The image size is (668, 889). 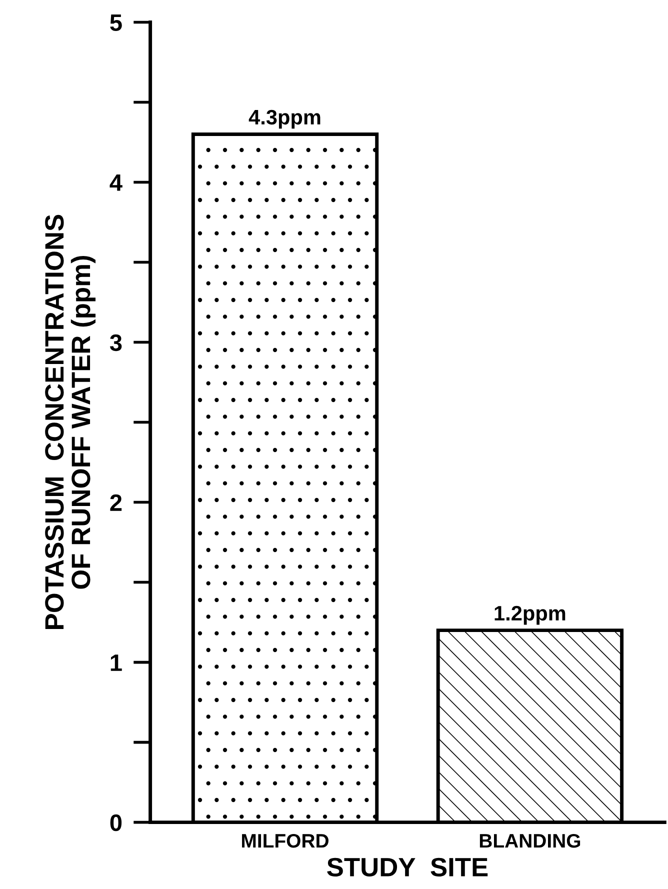 I want to click on x-tick-label: MILFORD, so click(x=285, y=841).